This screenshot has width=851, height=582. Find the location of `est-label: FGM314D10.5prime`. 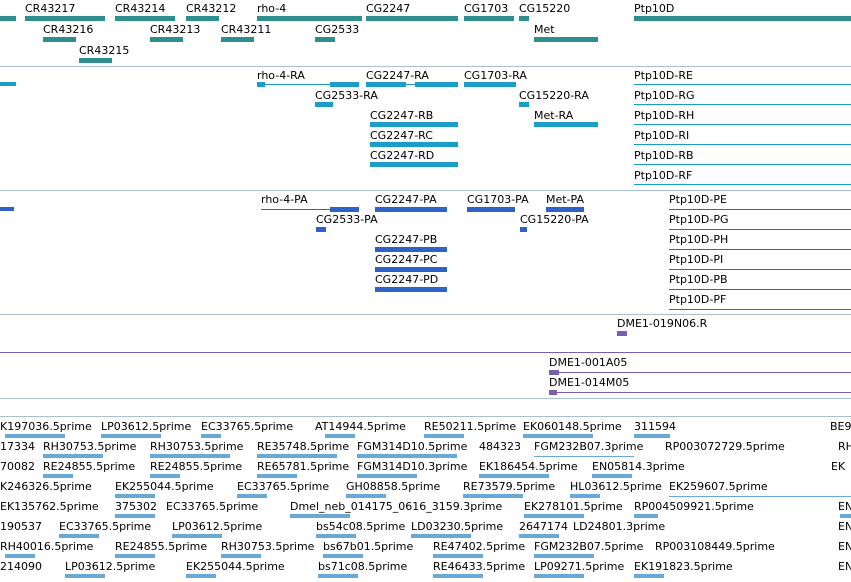

est-label: FGM314D10.5prime is located at coordinates (412, 446).